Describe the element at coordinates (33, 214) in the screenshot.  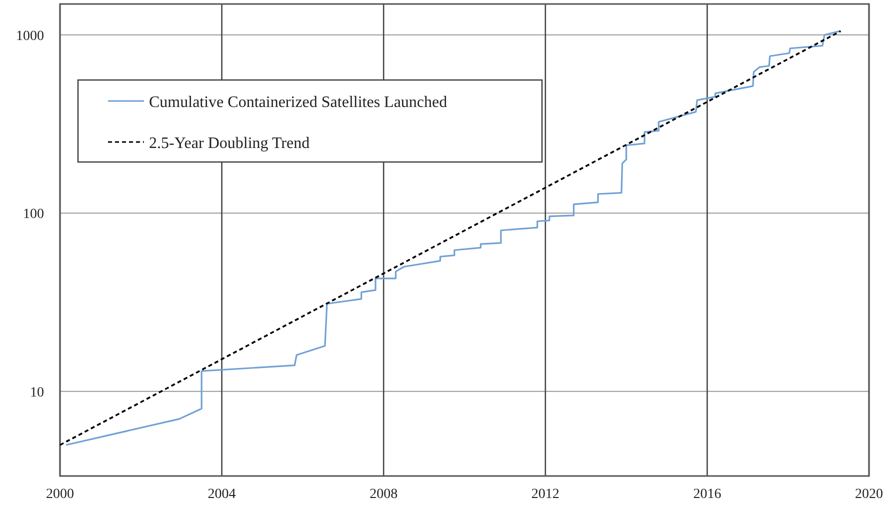
I see `y-tick-label: 100` at that location.